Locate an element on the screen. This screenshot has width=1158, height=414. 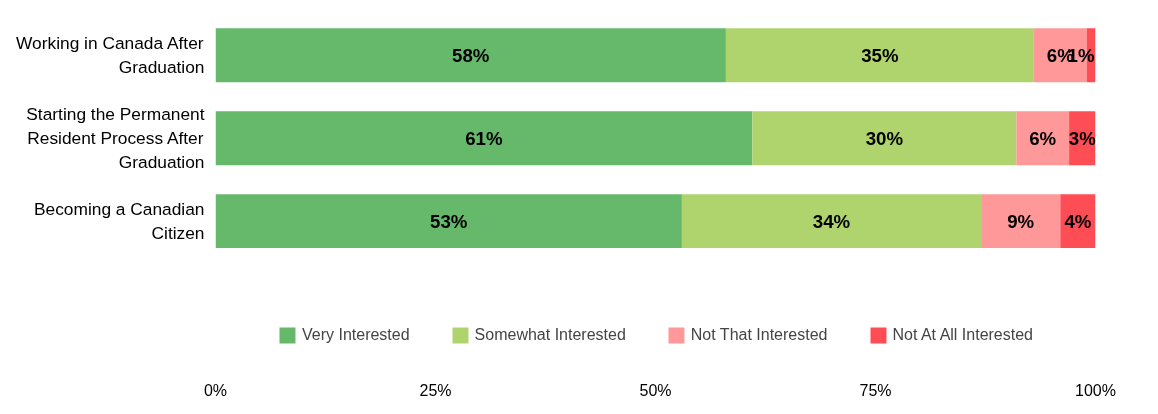
data-label: 3% is located at coordinates (1082, 138).